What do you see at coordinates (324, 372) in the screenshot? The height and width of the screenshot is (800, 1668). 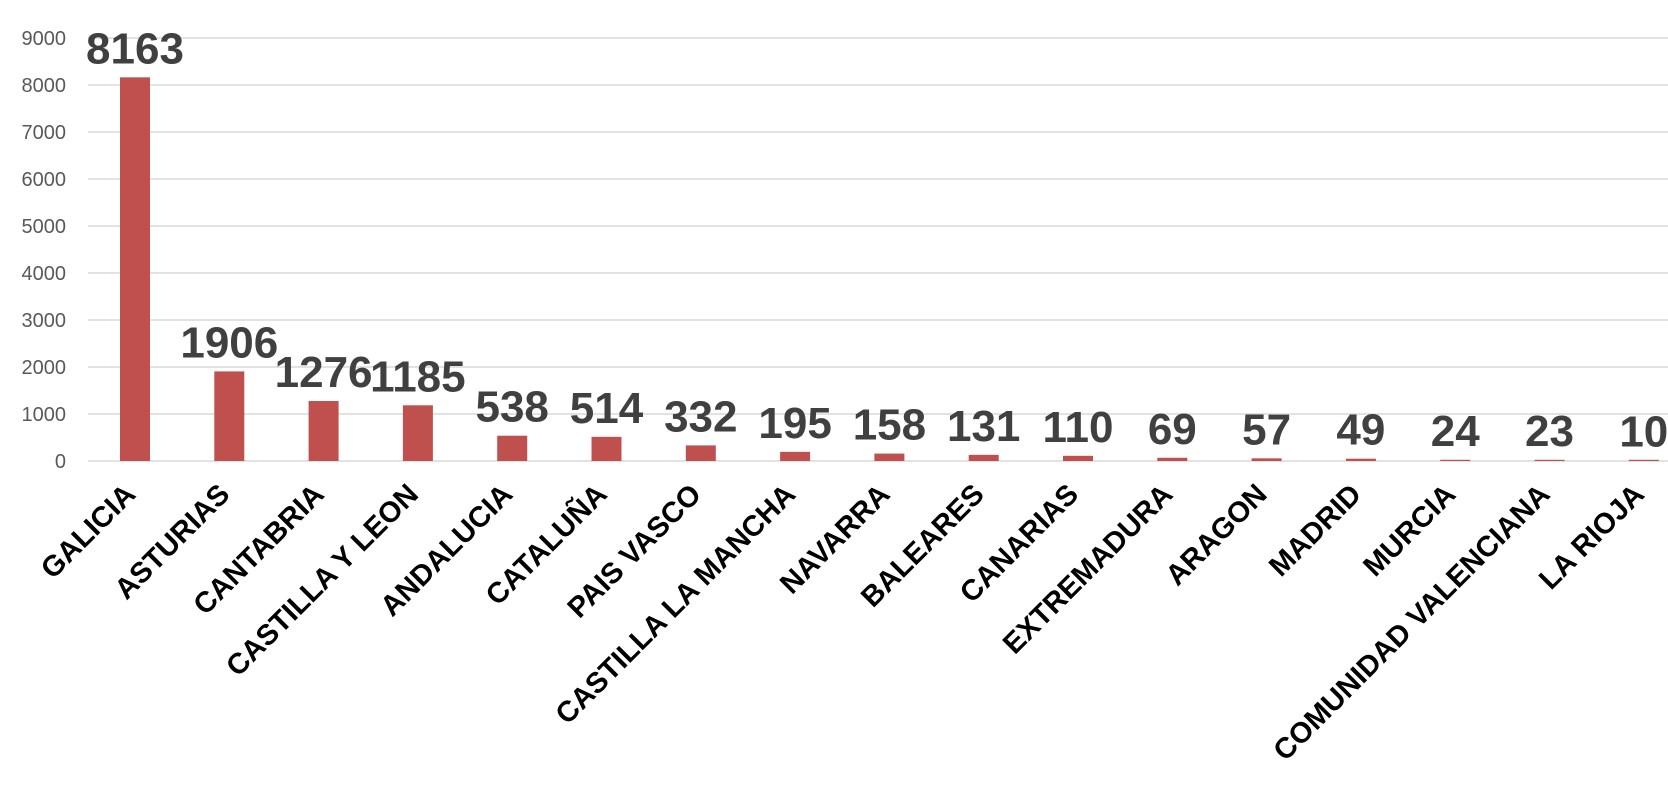 I see `data-label: 1276` at bounding box center [324, 372].